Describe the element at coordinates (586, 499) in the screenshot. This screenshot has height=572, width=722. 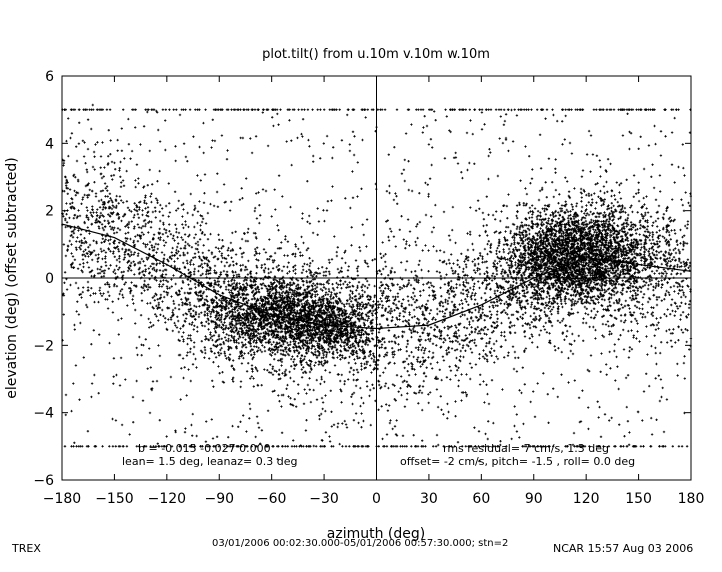
I see `x-tick-label: 120` at that location.